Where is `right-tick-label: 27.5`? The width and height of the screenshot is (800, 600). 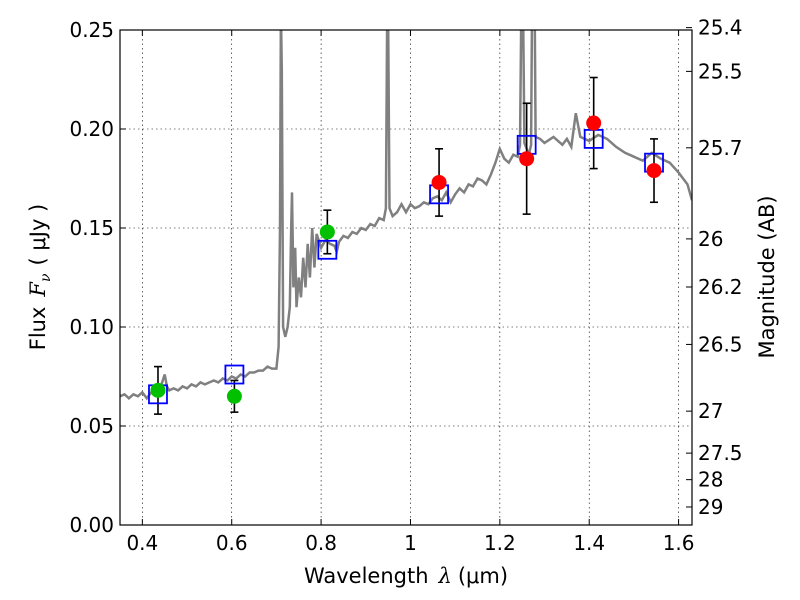
right-tick-label: 27.5 is located at coordinates (720, 453).